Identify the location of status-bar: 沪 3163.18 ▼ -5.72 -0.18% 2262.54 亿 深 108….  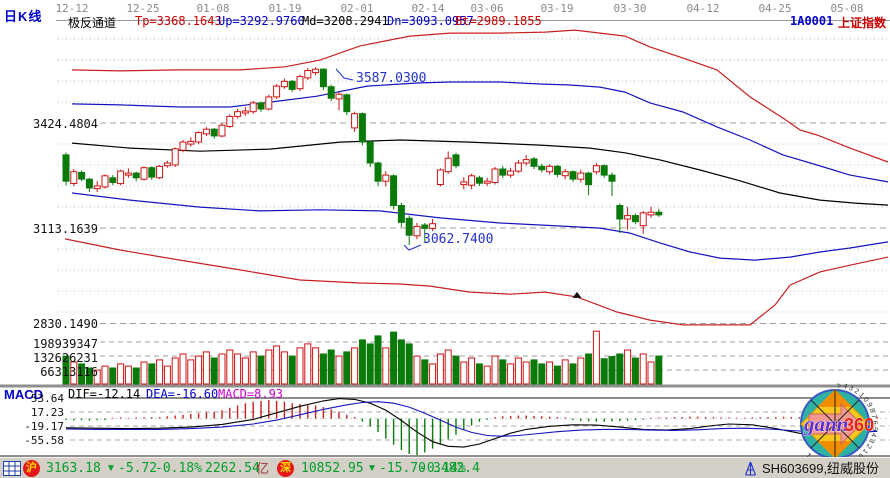
(445, 467).